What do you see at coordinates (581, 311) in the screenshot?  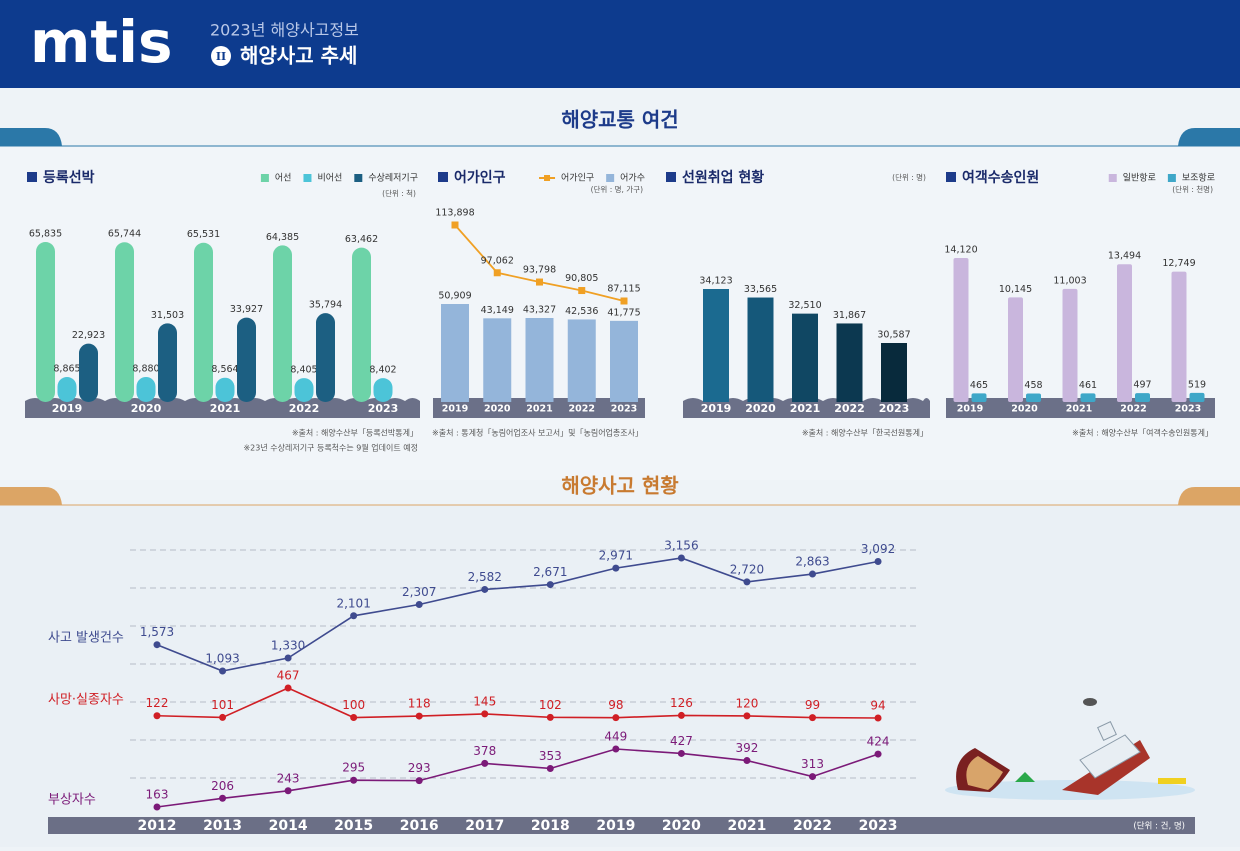 I see `data-label: 42,536` at bounding box center [581, 311].